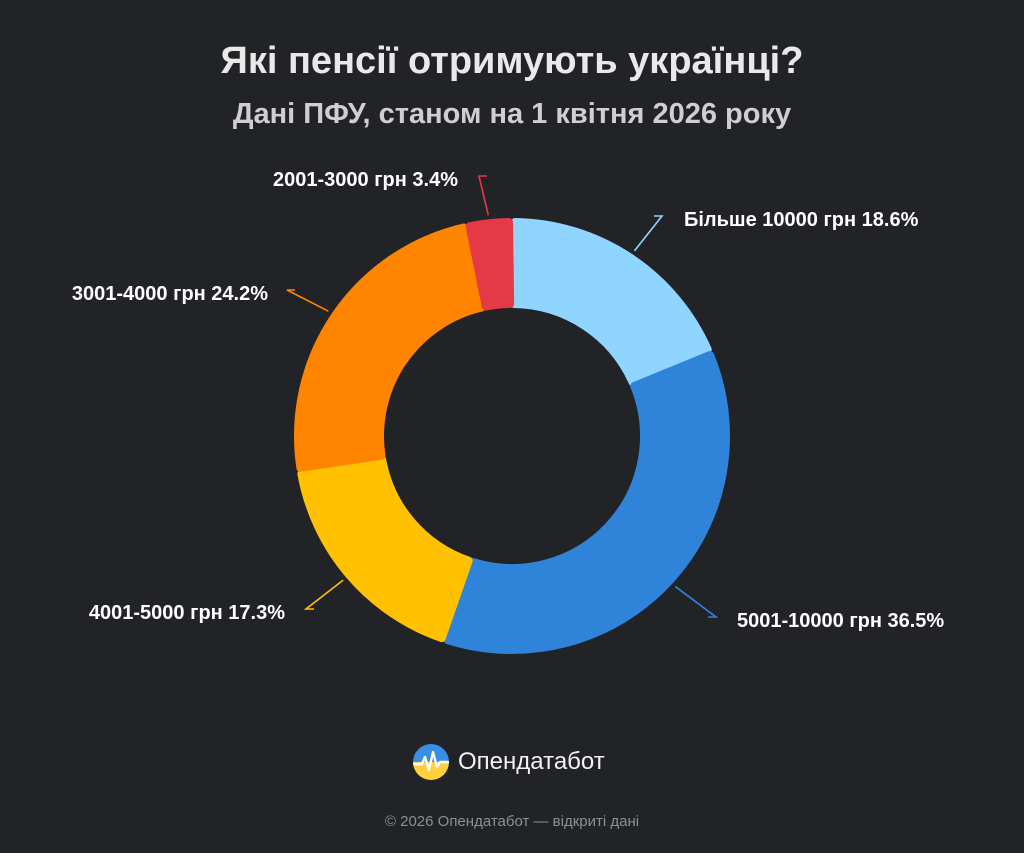 This screenshot has height=853, width=1024. Describe the element at coordinates (531, 761) in the screenshot. I see `brand-name: Опендатабот` at that location.